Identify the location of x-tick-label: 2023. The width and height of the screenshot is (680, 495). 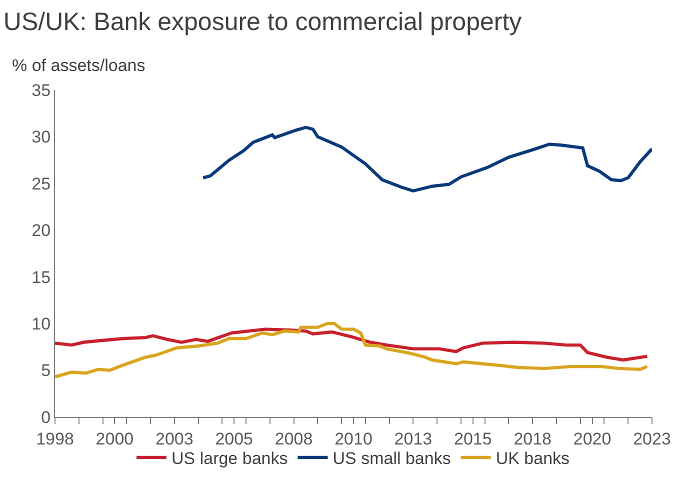
(652, 438).